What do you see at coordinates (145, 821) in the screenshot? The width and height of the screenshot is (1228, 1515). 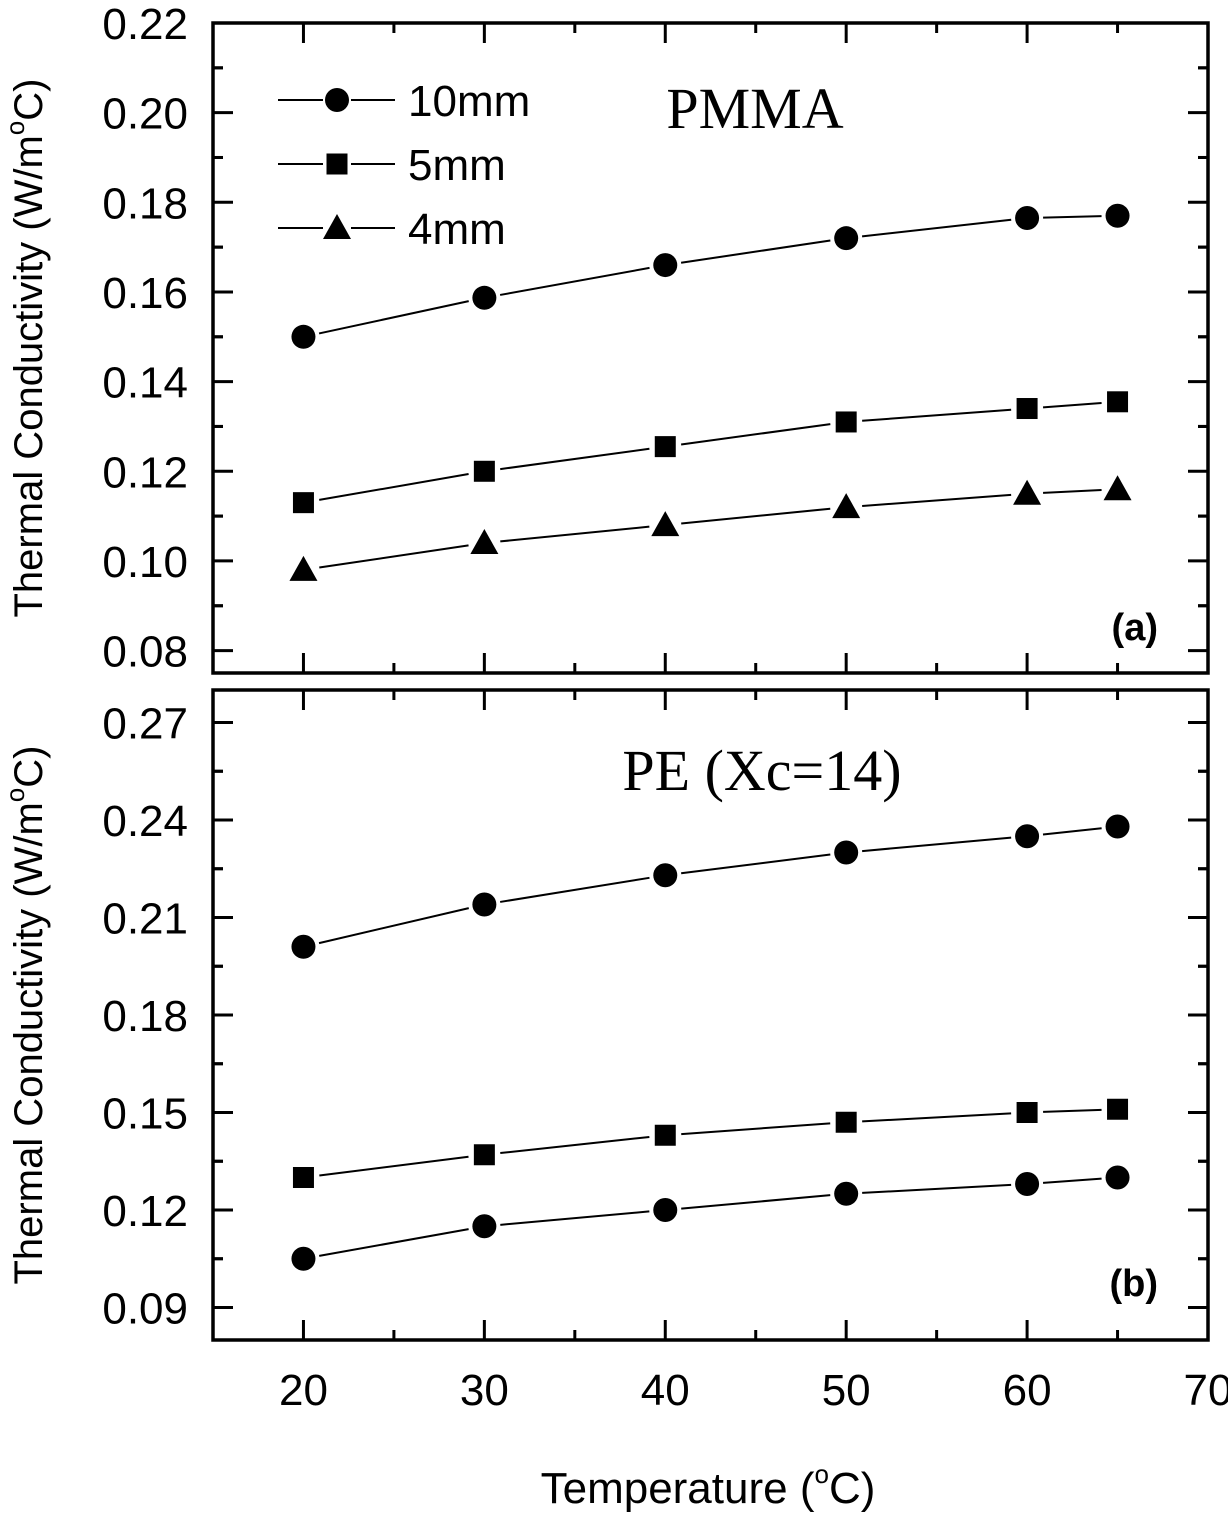 I see `y-tick-label: 0.24` at bounding box center [145, 821].